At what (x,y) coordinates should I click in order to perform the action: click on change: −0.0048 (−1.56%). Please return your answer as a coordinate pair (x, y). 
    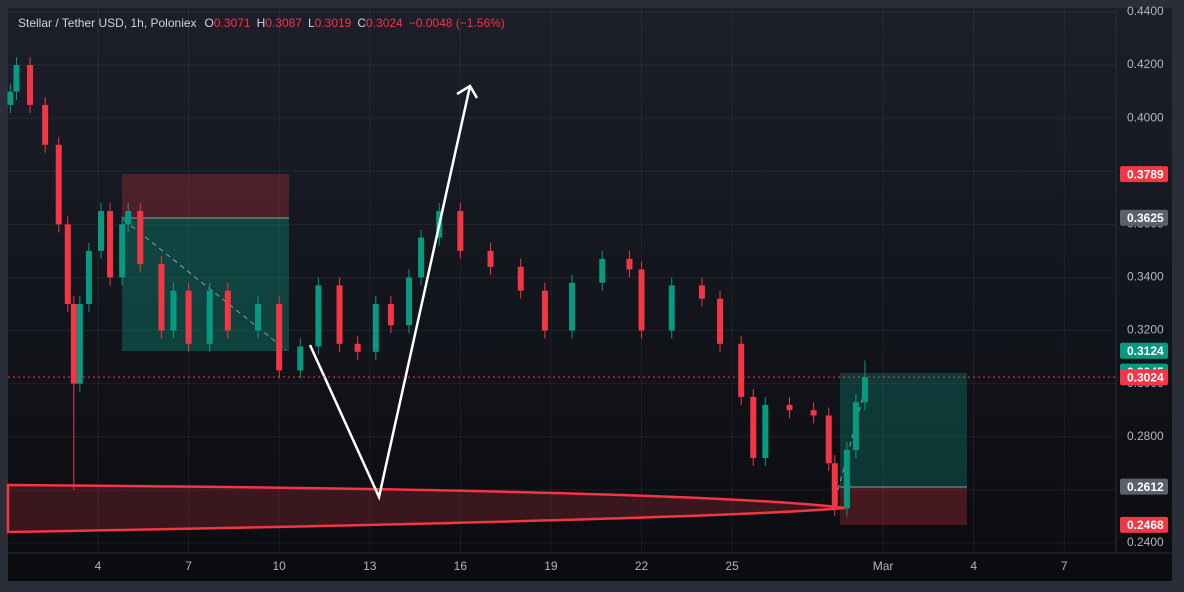
    Looking at the image, I should click on (457, 23).